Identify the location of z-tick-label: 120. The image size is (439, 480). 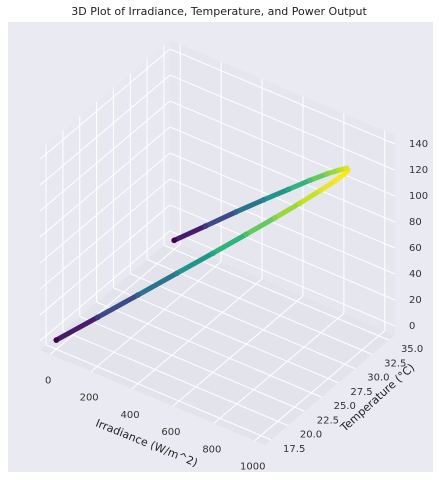
(418, 170).